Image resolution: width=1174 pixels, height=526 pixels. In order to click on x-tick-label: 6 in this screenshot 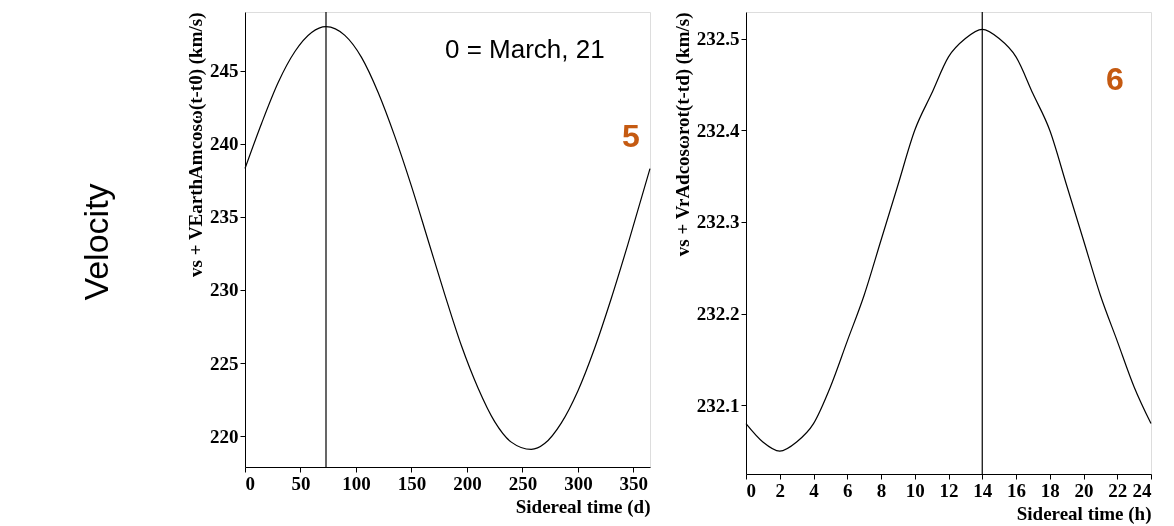, I will do `click(848, 490)`.